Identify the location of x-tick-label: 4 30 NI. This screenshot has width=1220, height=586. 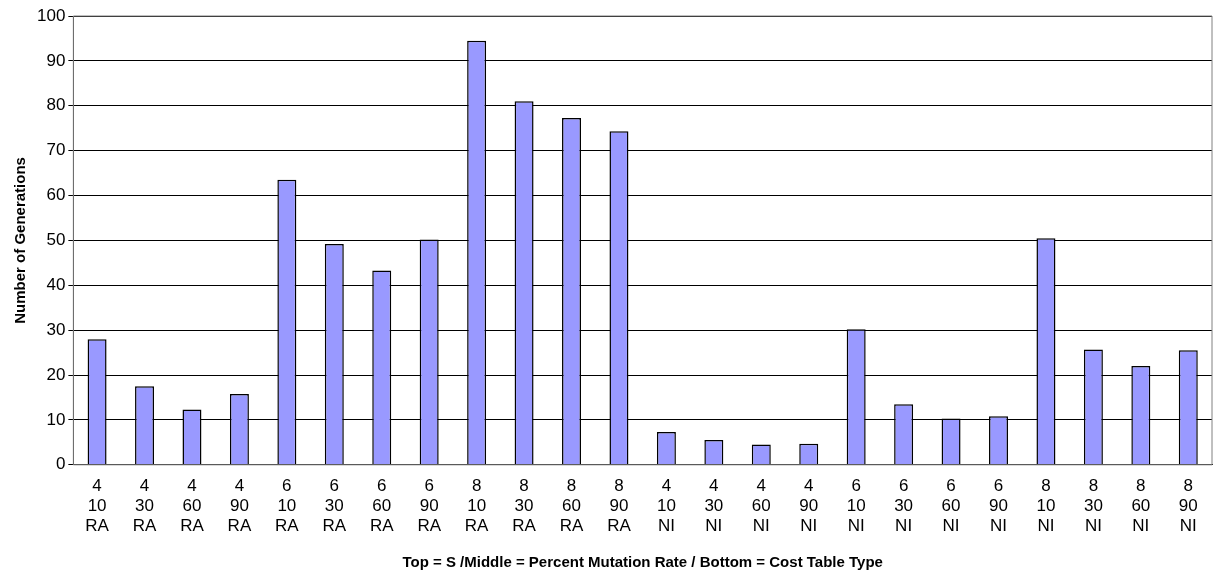
(714, 505).